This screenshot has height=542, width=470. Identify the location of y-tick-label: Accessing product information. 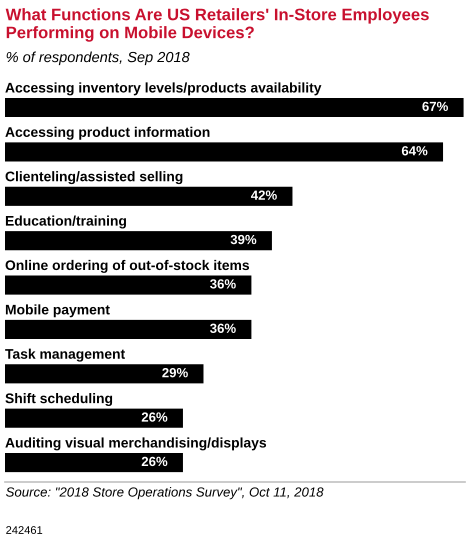
(107, 133).